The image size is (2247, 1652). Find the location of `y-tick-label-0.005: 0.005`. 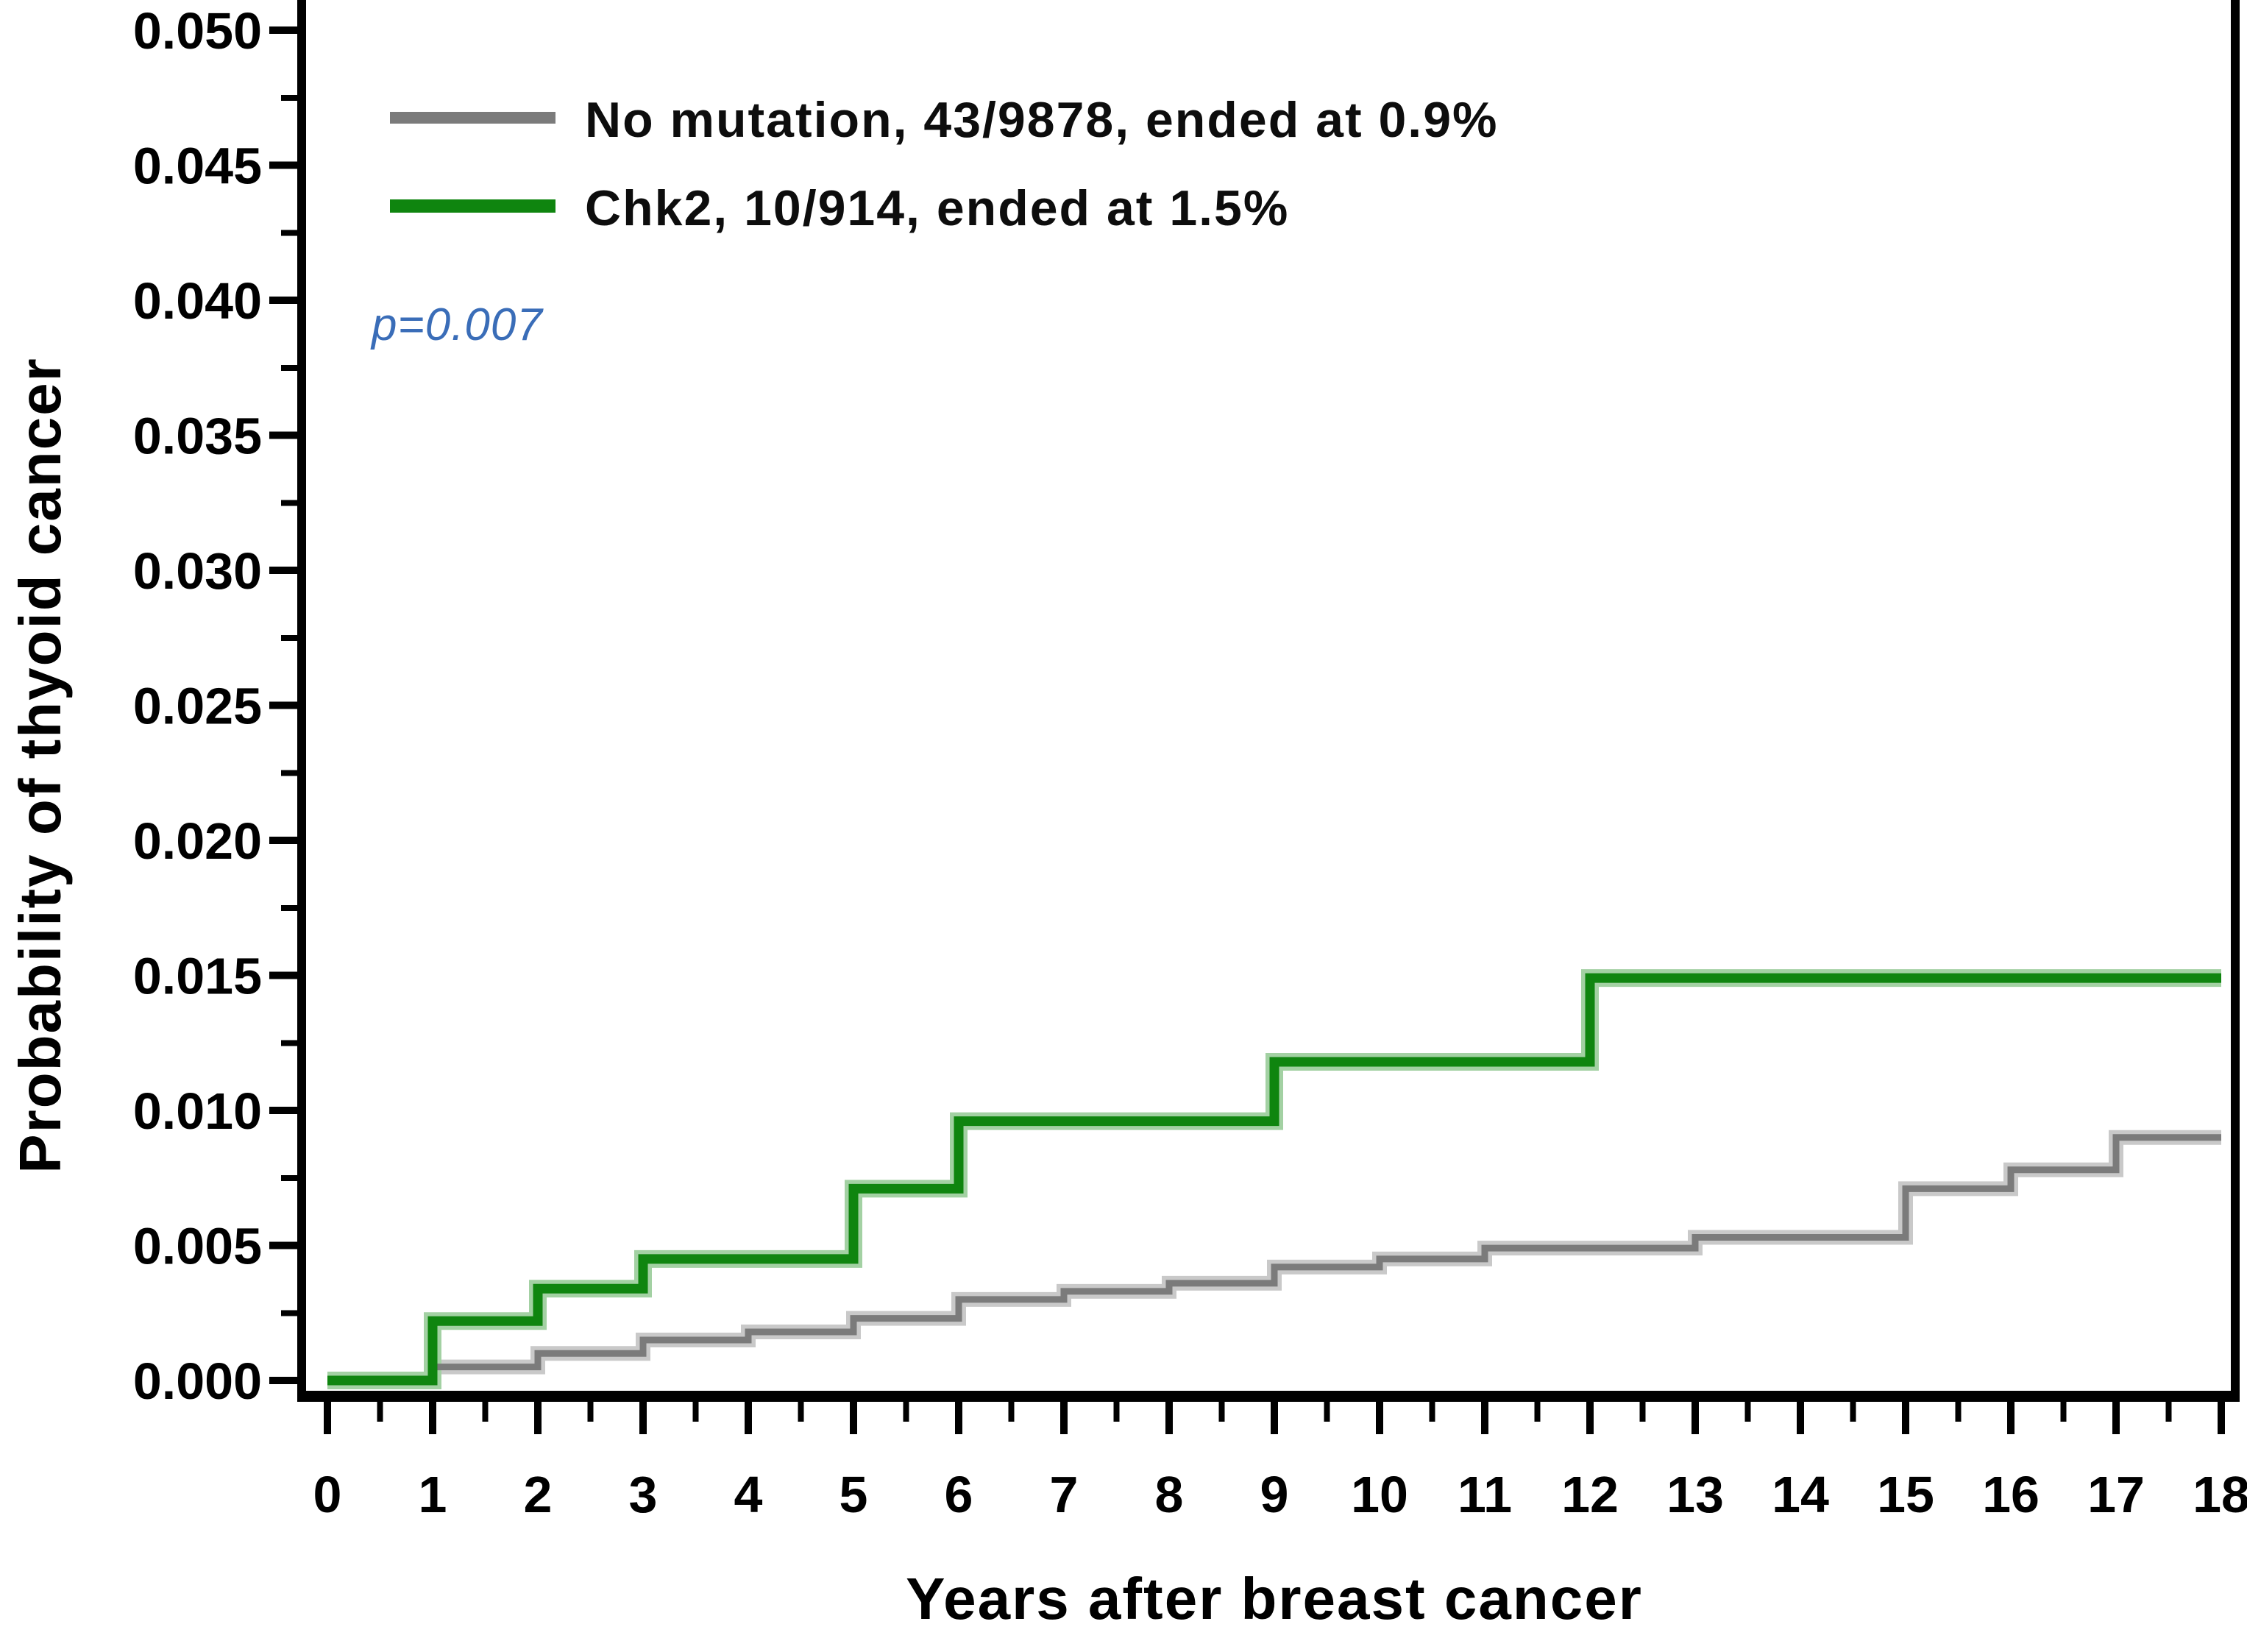

y-tick-label-0.005: 0.005 is located at coordinates (198, 1246).